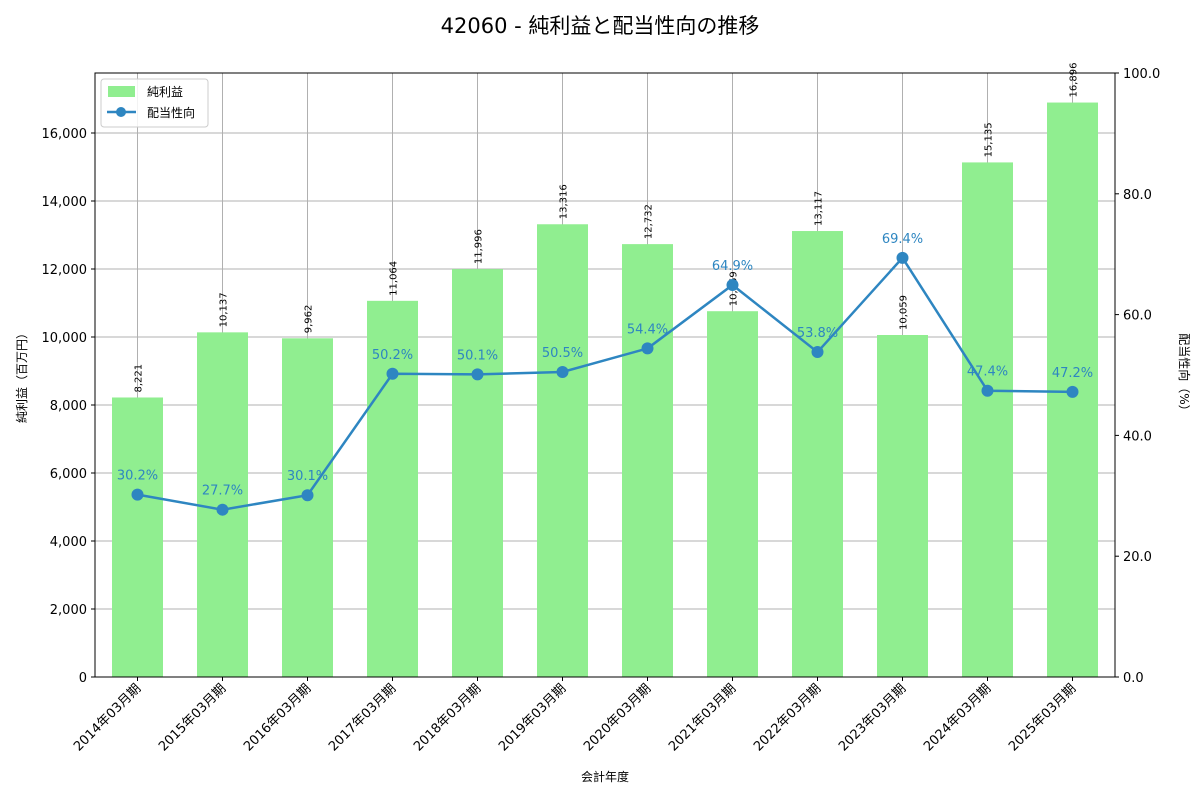 Image resolution: width=1200 pixels, height=800 pixels. Describe the element at coordinates (562, 353) in the screenshot. I see `line-value-label: 50.5%` at that location.